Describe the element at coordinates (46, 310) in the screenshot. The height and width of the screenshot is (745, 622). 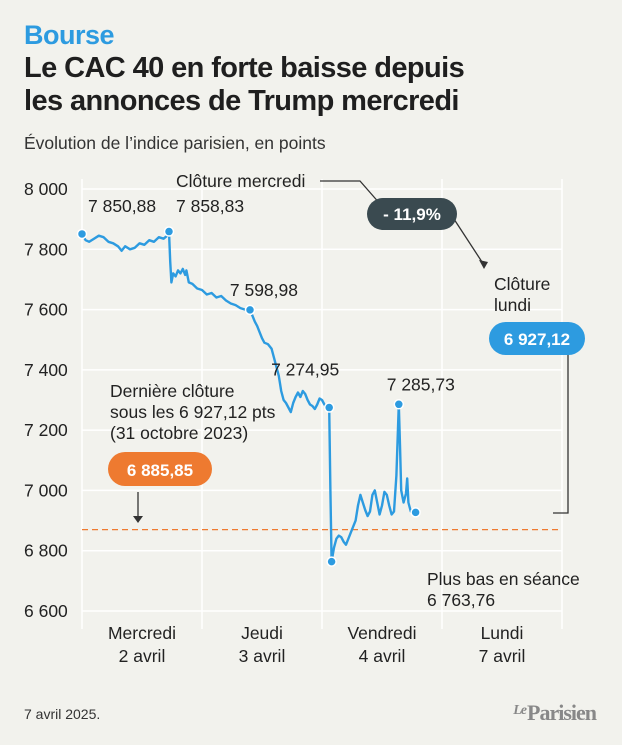
I see `y-tick-label: 7 600` at that location.